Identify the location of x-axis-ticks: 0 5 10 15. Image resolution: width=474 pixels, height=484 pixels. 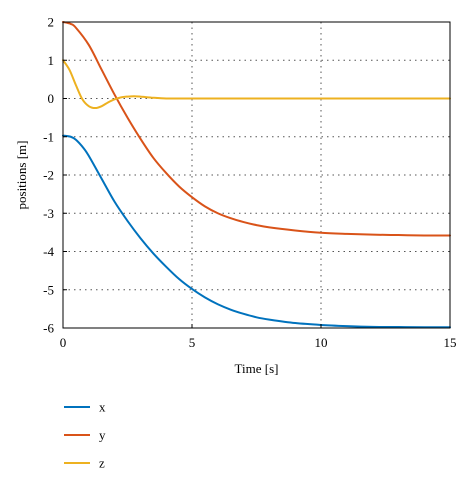
(258, 337).